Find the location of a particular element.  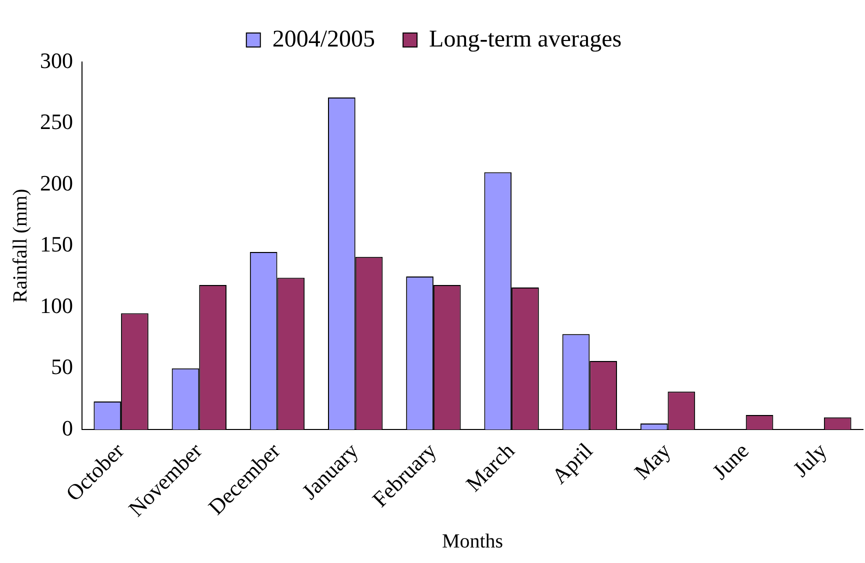

x-tick-label: July is located at coordinates (810, 460).